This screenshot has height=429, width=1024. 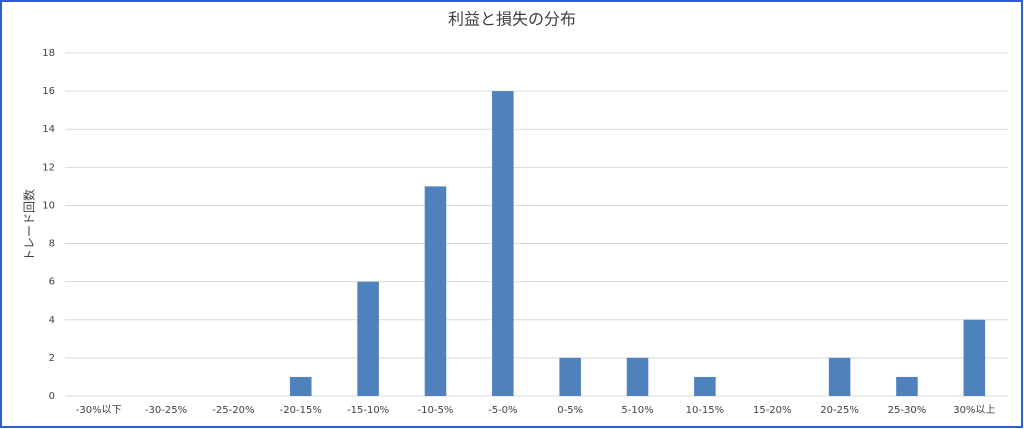 I want to click on y-tick-label: 18, so click(x=48, y=53).